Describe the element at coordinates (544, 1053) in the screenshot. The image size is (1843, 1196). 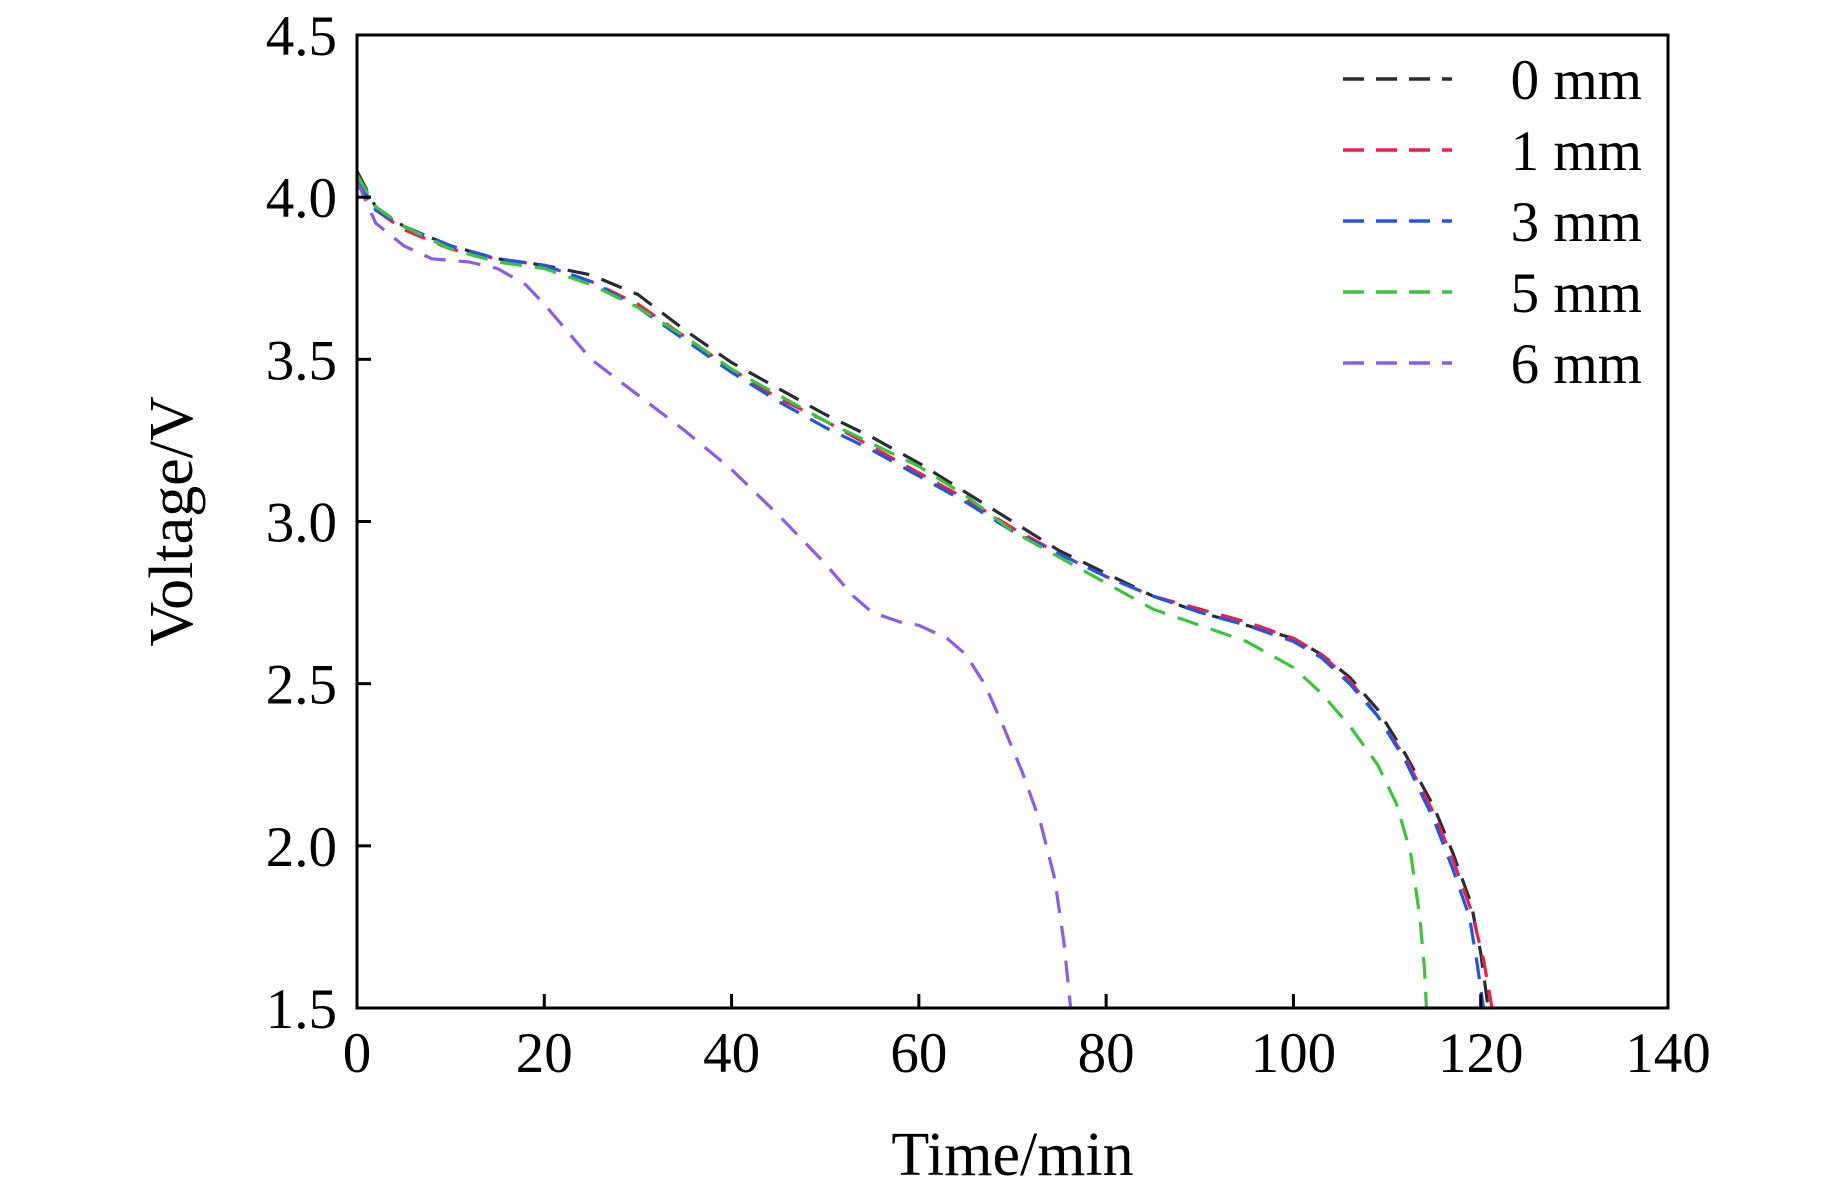
I see `x-tick-label: 20` at that location.